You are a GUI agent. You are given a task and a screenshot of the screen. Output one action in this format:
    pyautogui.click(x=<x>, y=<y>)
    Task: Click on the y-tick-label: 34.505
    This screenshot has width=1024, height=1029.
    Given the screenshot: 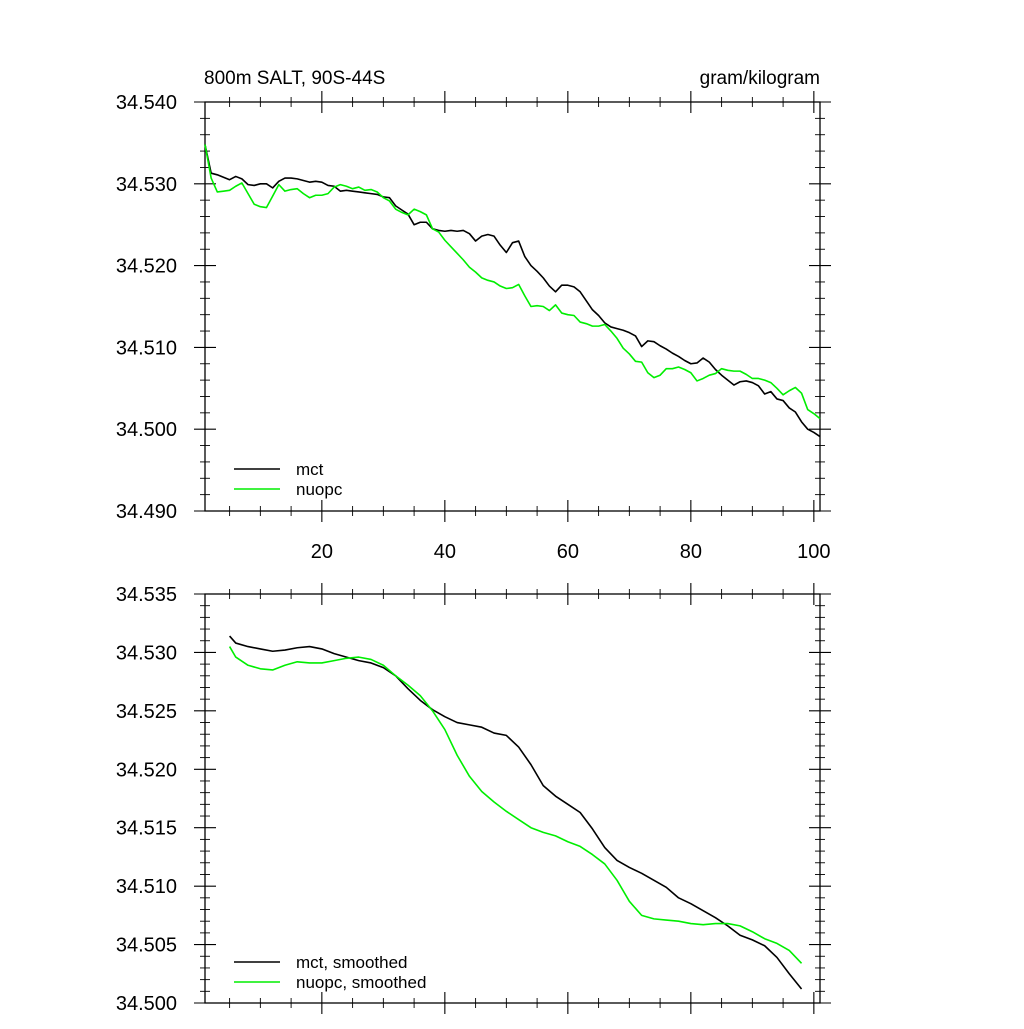 What is the action you would take?
    pyautogui.click(x=146, y=946)
    